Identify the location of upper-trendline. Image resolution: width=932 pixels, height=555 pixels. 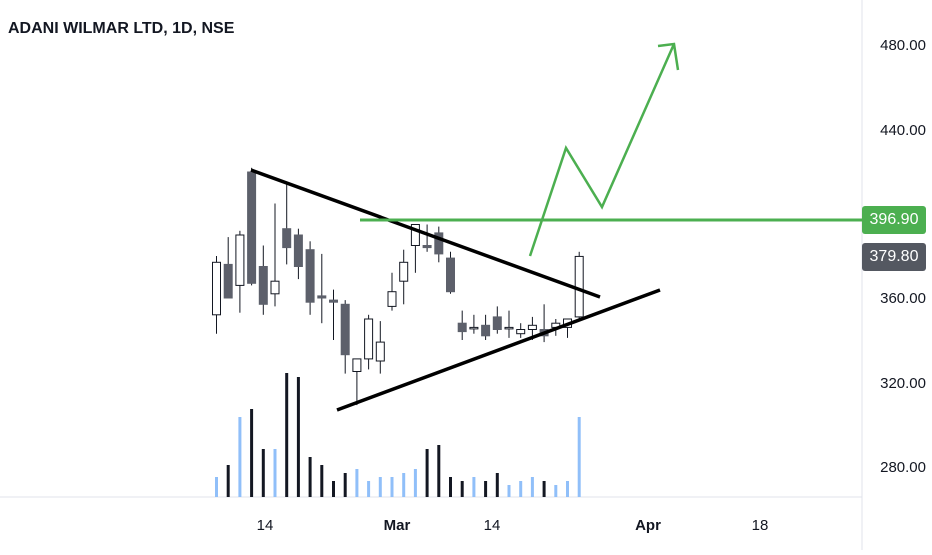
(425, 233).